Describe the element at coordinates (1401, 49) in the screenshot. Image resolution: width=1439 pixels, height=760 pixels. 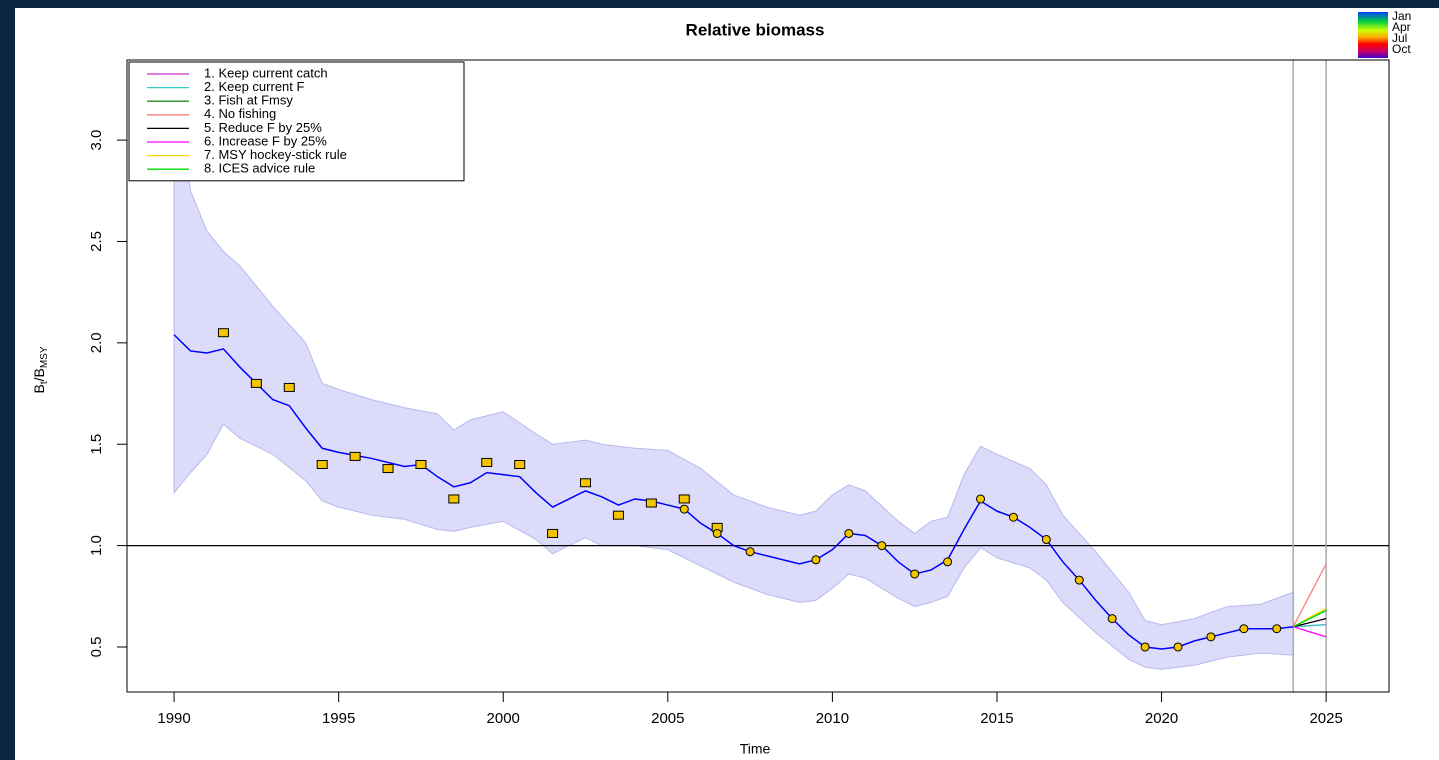
I see `colorbar-label: Oct` at that location.